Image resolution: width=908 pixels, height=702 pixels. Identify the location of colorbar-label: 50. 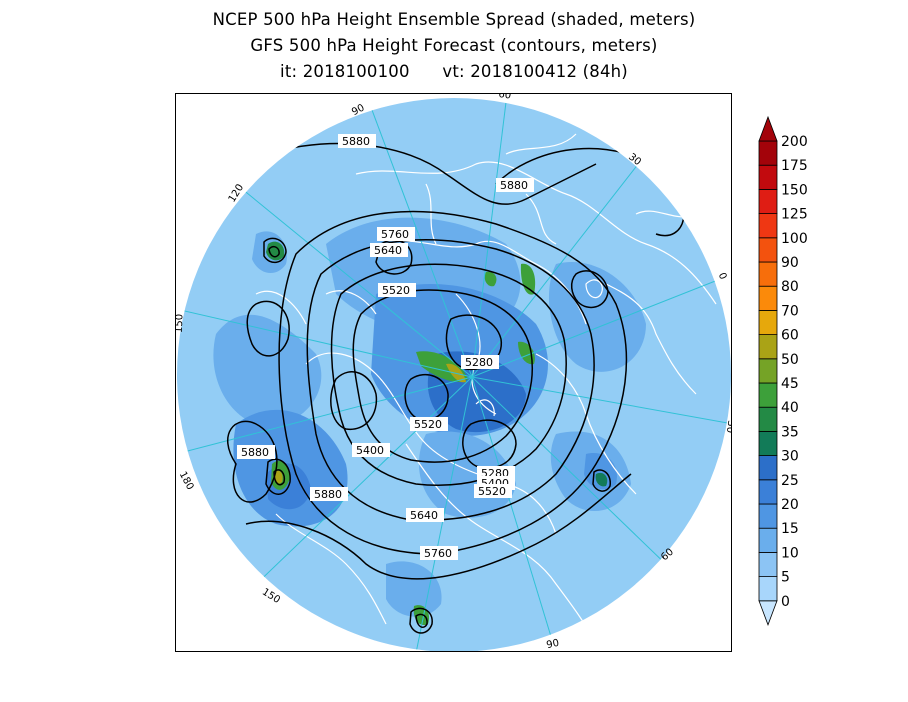
(790, 360).